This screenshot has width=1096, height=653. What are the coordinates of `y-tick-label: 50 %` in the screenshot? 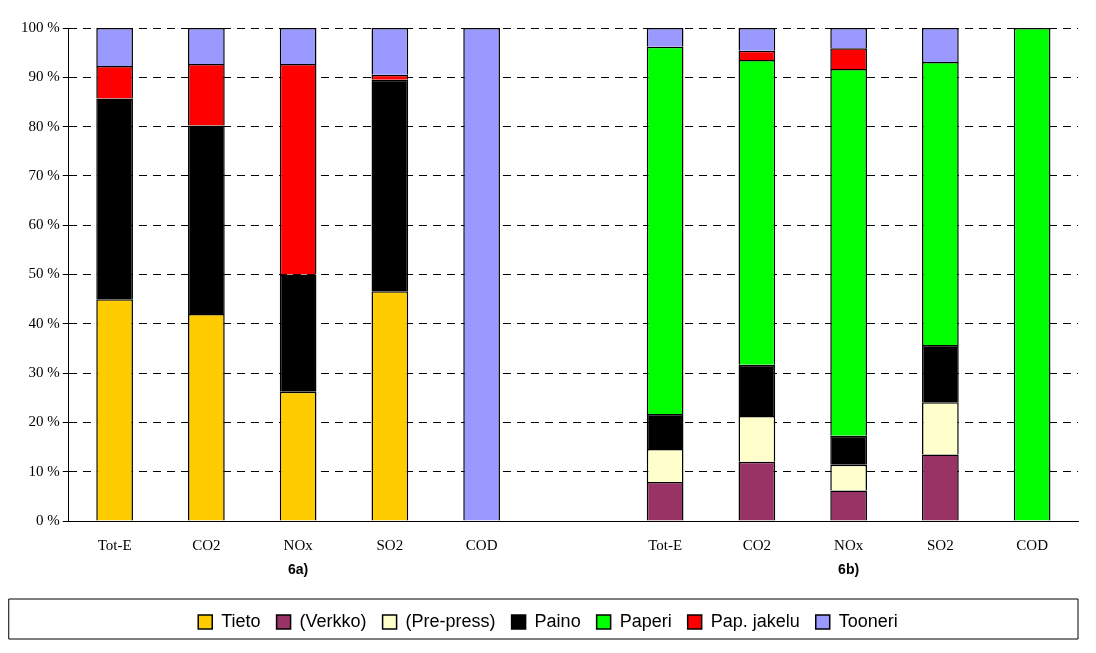 It's located at (44, 273).